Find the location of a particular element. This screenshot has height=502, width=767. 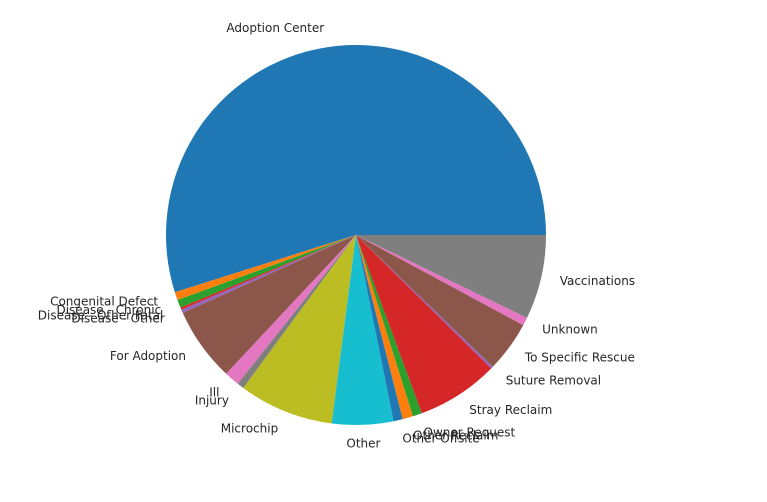

pie-slice-to-specific-rescue is located at coordinates (440, 301).